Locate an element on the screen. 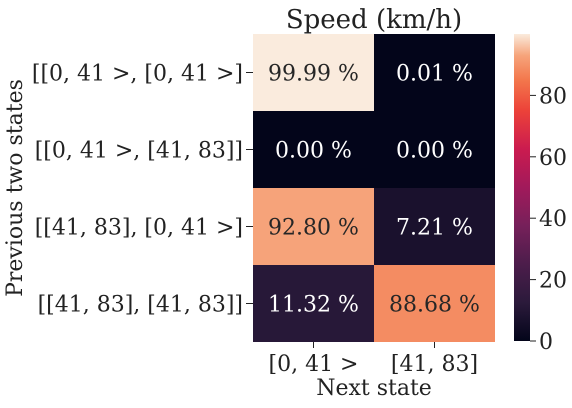 This screenshot has height=408, width=572. cell-value-label: 7.21 % is located at coordinates (434, 228).